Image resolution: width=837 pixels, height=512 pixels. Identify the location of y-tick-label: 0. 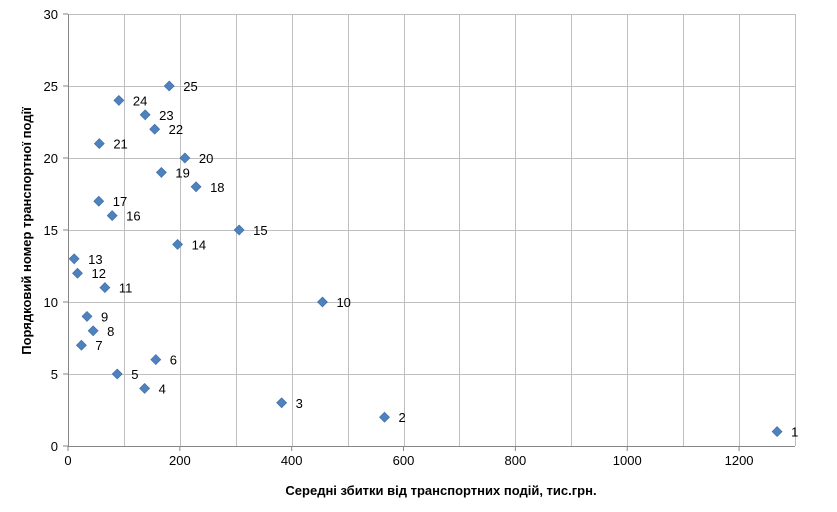
(54, 446).